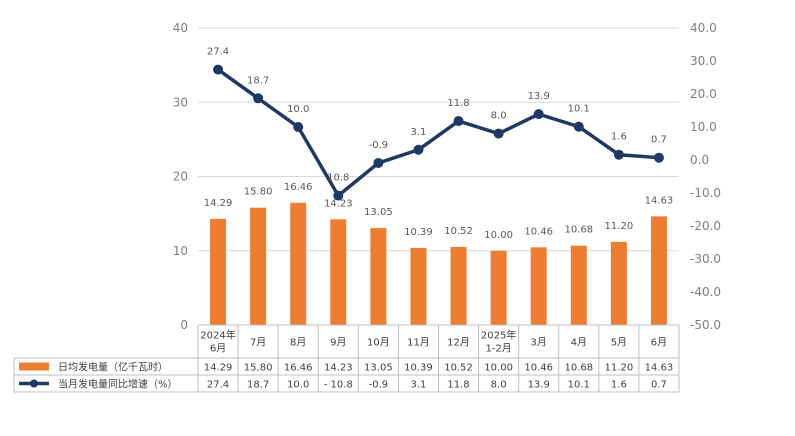 The width and height of the screenshot is (795, 436). What do you see at coordinates (659, 140) in the screenshot?
I see `line-data-label: 0.7` at bounding box center [659, 140].